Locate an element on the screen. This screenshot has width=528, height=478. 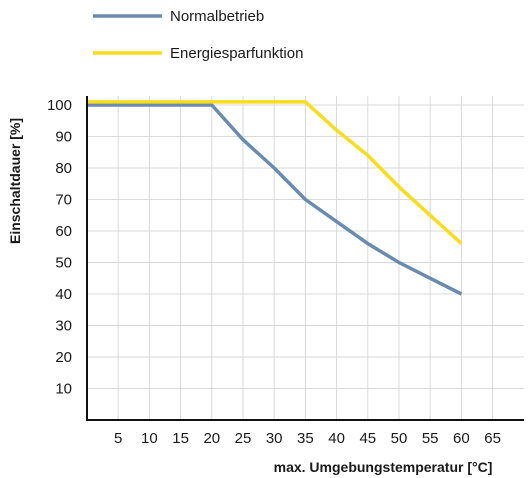
y-tick-label: 50 is located at coordinates (63, 263).